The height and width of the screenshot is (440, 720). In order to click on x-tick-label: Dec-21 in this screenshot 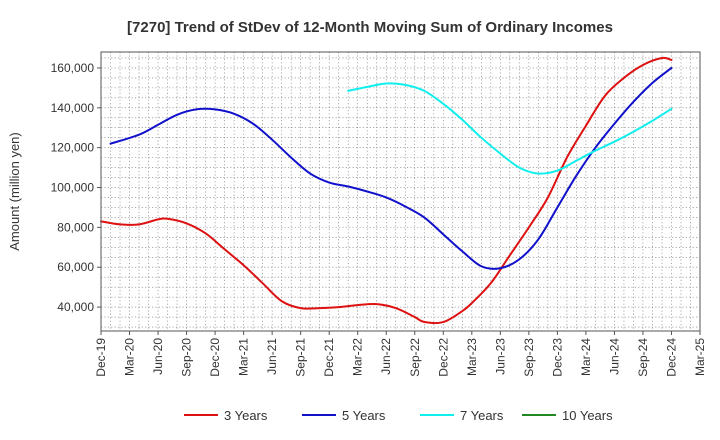, I will do `click(329, 357)`.